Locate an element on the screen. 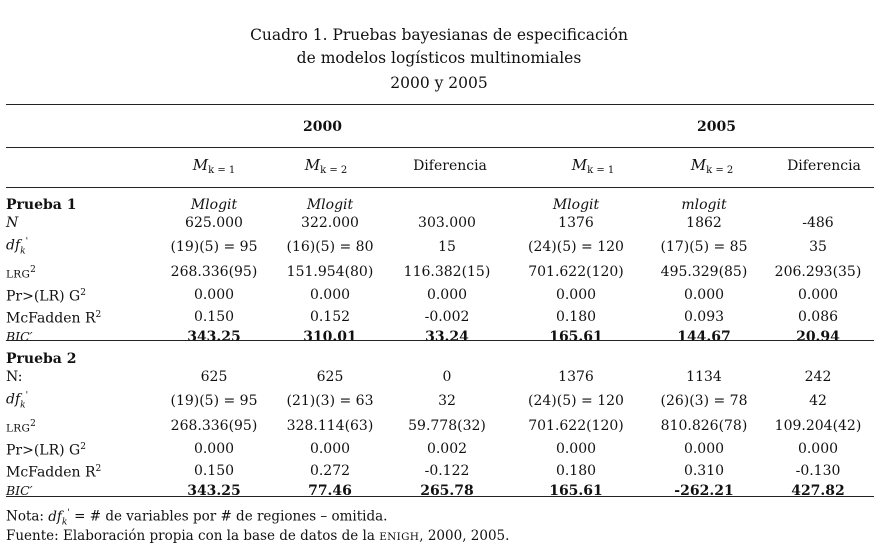 The width and height of the screenshot is (878, 551). row-label: dfk' is located at coordinates (17, 400).